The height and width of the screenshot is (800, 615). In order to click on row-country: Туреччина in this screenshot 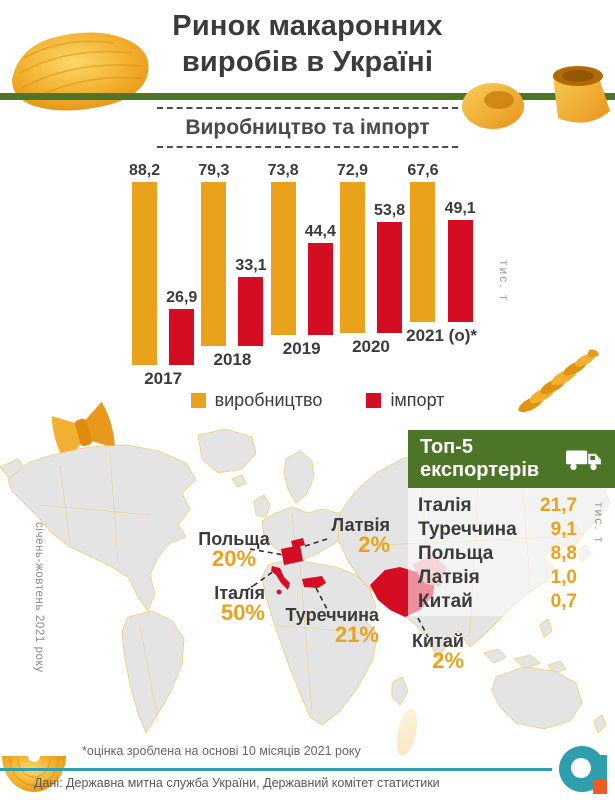, I will do `click(467, 530)`.